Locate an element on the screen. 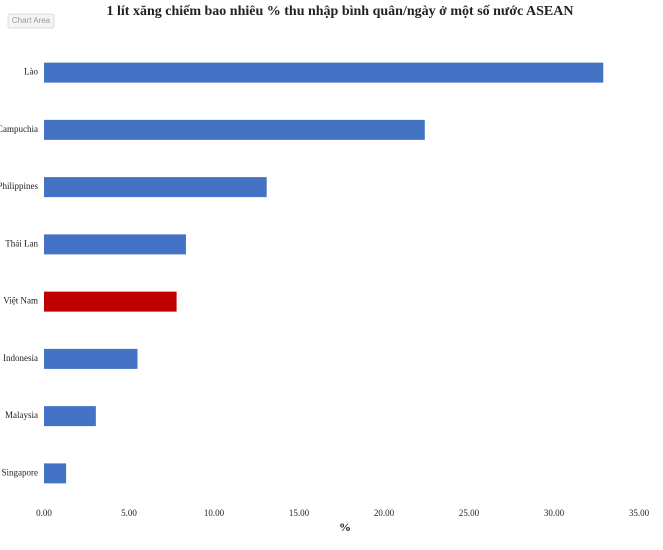  y-tick-label: Campuchia is located at coordinates (19, 129).